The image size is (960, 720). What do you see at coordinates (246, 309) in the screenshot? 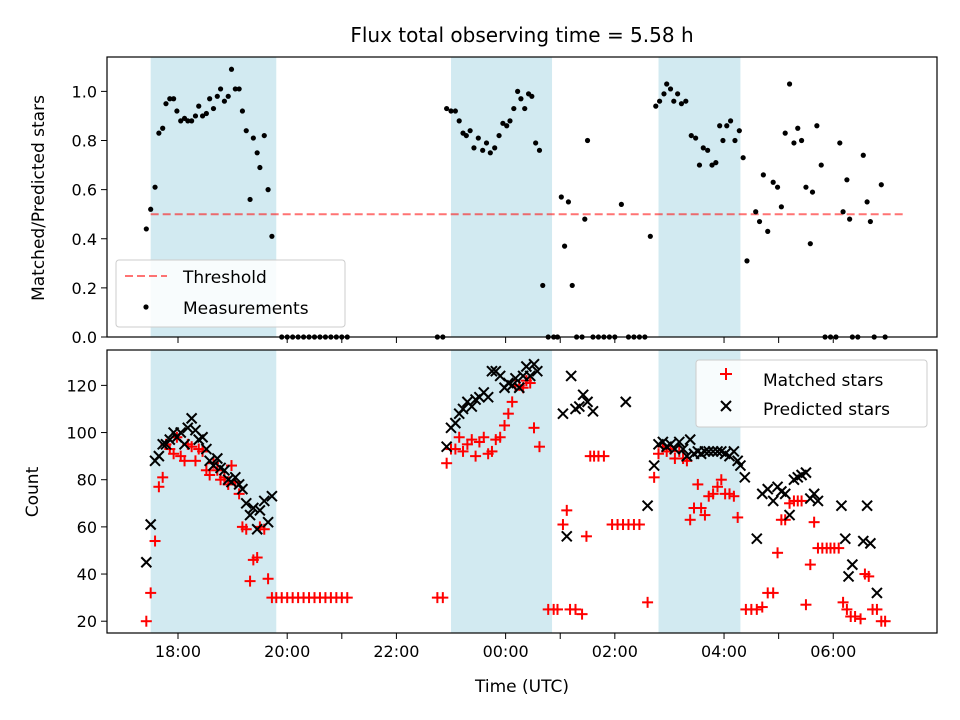
I see `measurements-legend-label: Measurements` at bounding box center [246, 309].